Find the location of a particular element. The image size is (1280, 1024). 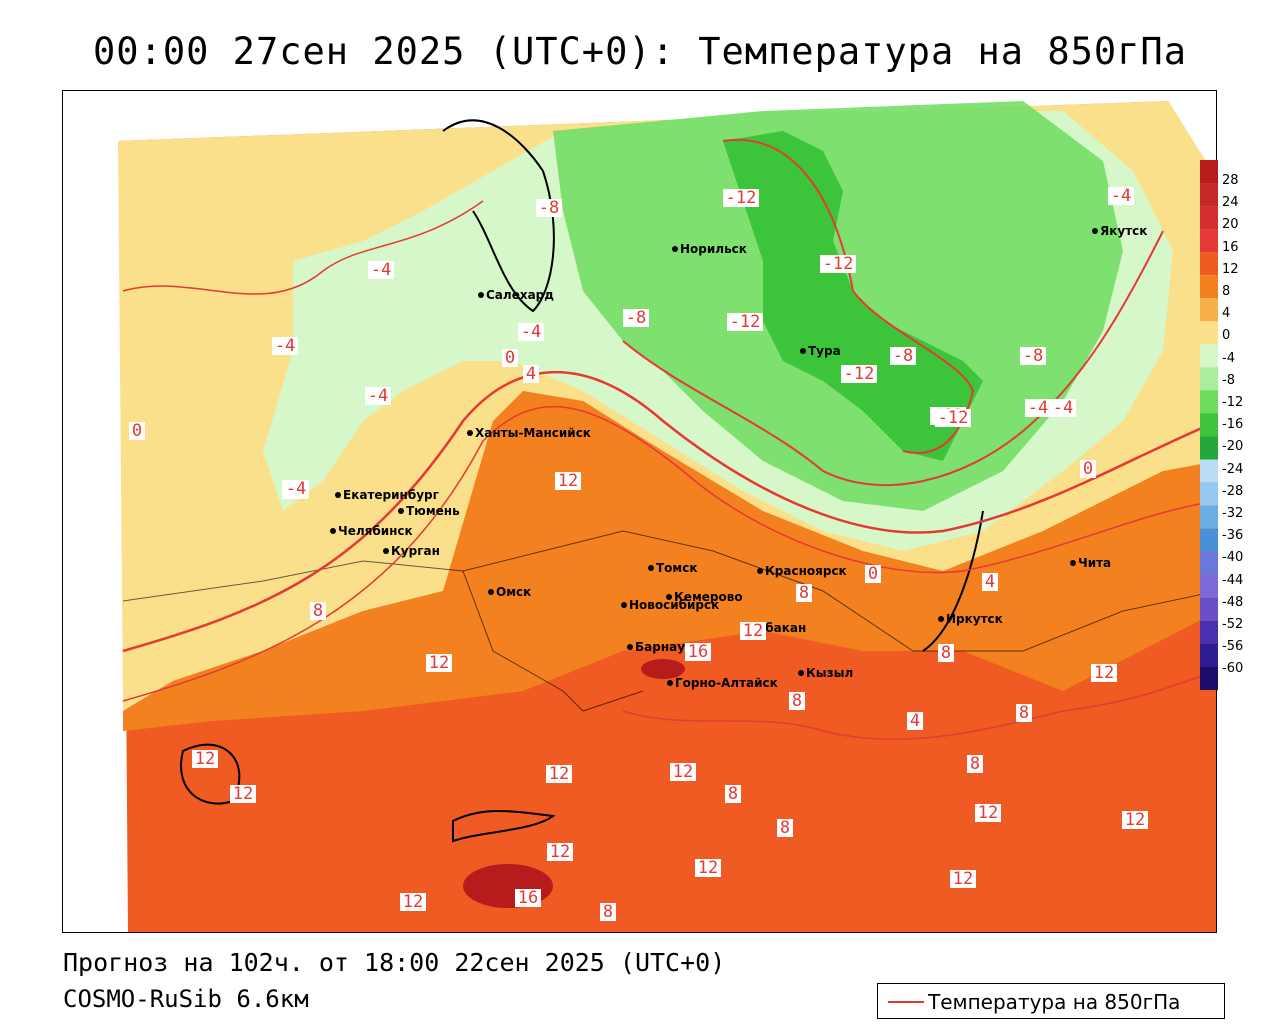

scale-label: -8 is located at coordinates (1228, 380).